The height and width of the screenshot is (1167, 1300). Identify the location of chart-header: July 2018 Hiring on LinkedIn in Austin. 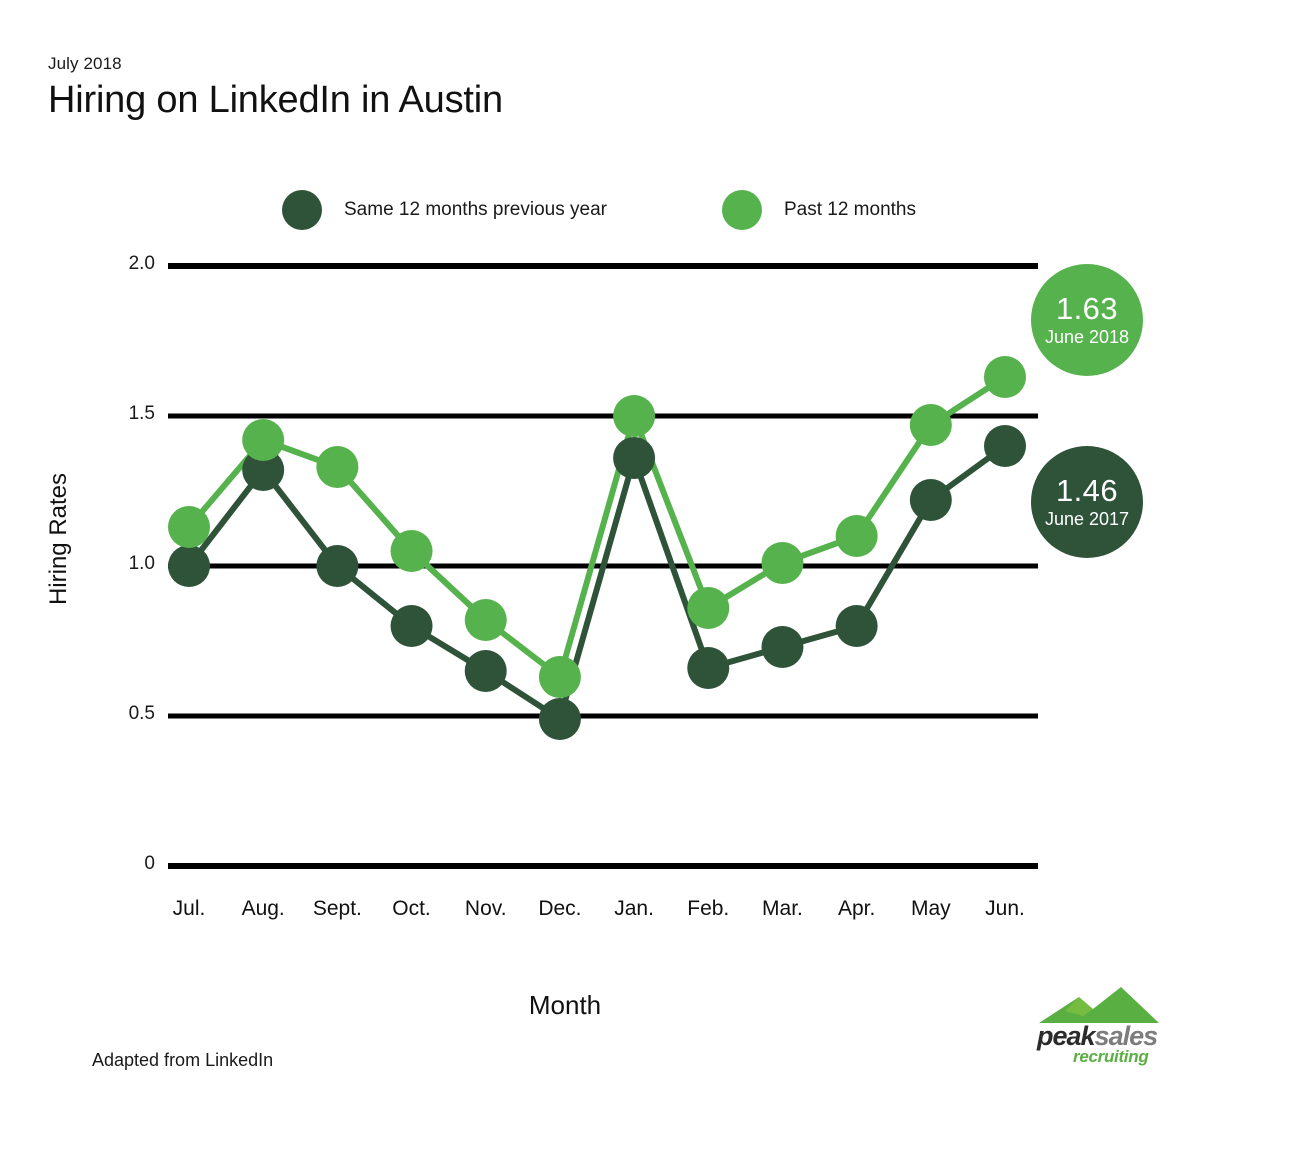
(275, 89).